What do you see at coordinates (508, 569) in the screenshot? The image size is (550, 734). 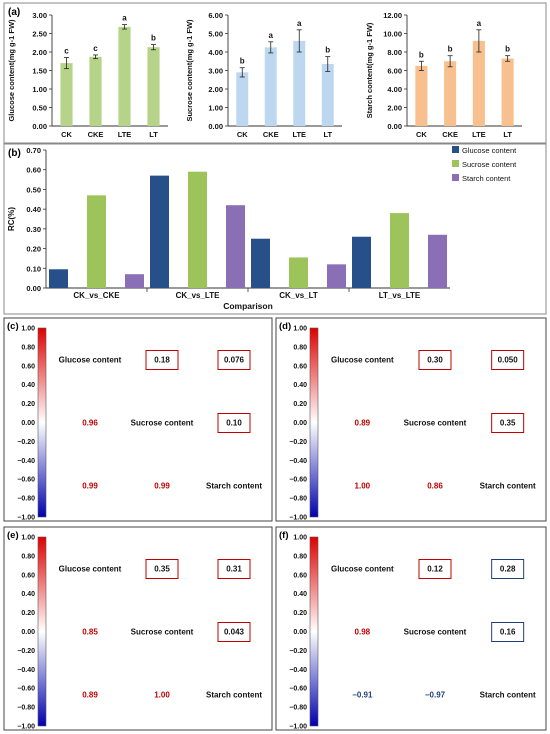 I see `upper-value: 0.28` at bounding box center [508, 569].